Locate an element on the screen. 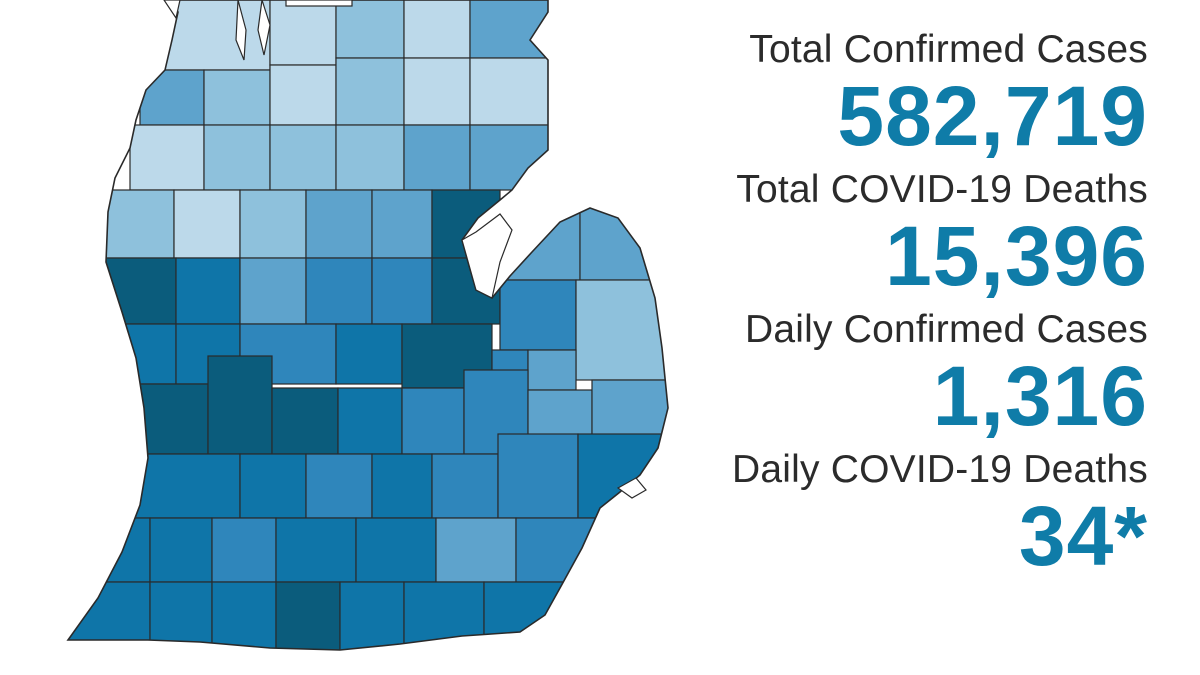 The height and width of the screenshot is (675, 1200). daily-confirmed-cases-value: 1,316 is located at coordinates (1040, 396).